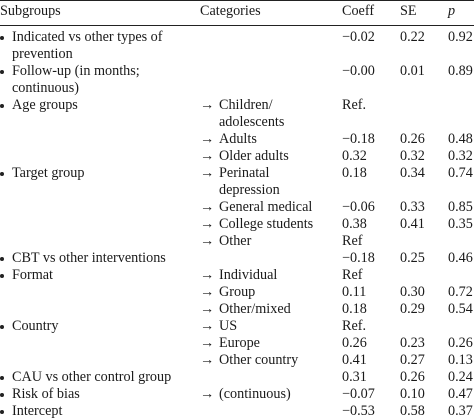  I want to click on subgroup-label: CAU vs other control group, so click(92, 377).